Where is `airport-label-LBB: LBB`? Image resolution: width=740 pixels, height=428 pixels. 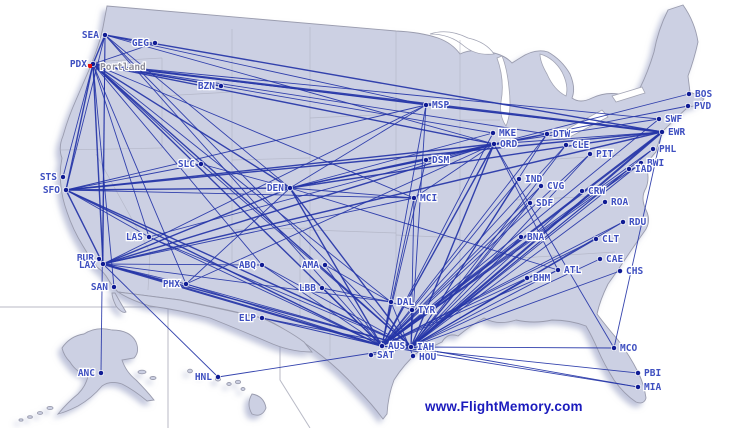
airport-label-LBB: LBB is located at coordinates (307, 288).